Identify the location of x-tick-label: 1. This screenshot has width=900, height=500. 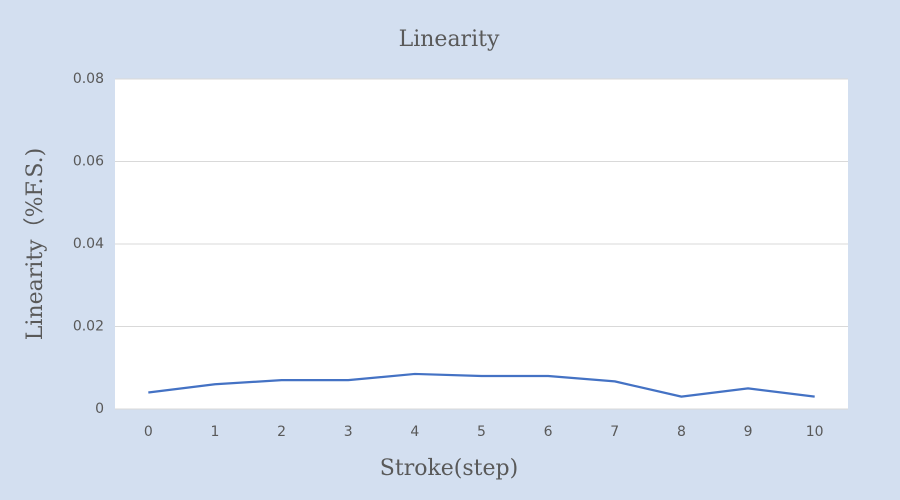
(214, 432).